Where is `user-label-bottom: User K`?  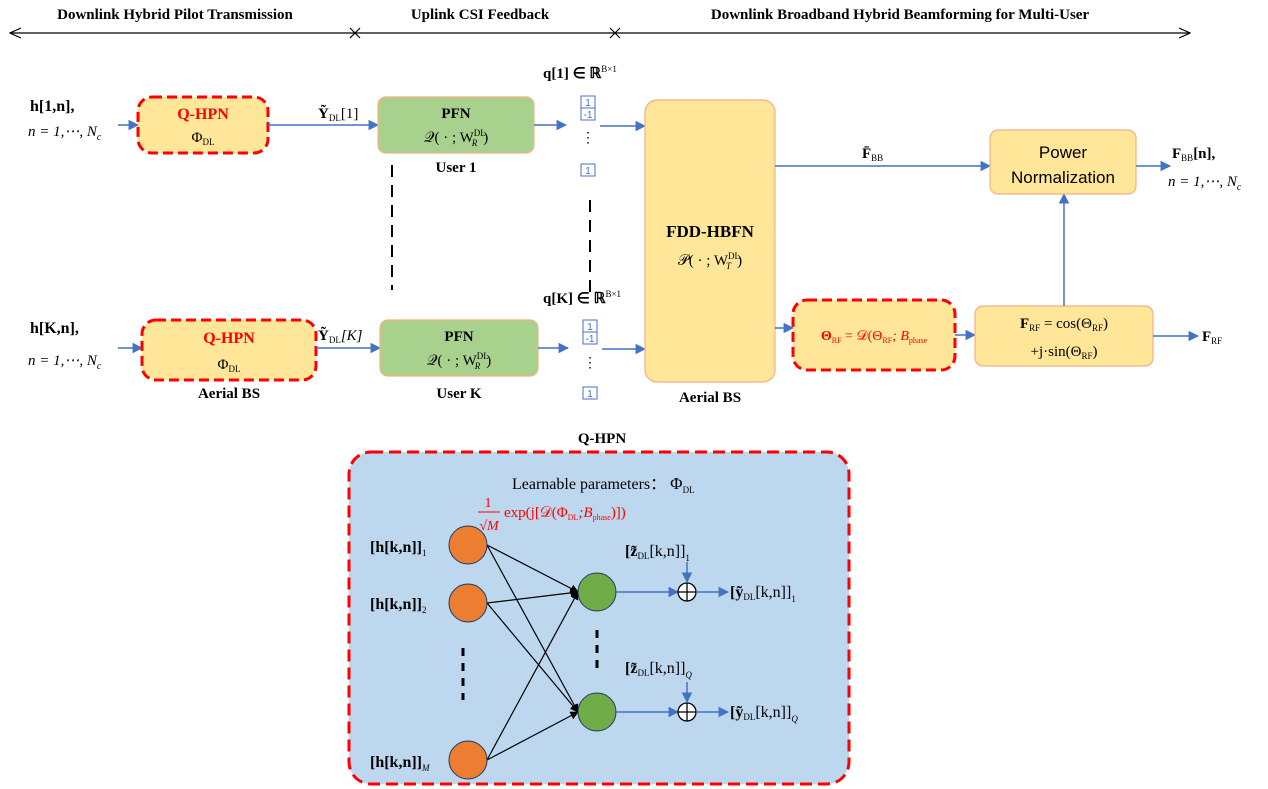
user-label-bottom: User K is located at coordinates (458, 394).